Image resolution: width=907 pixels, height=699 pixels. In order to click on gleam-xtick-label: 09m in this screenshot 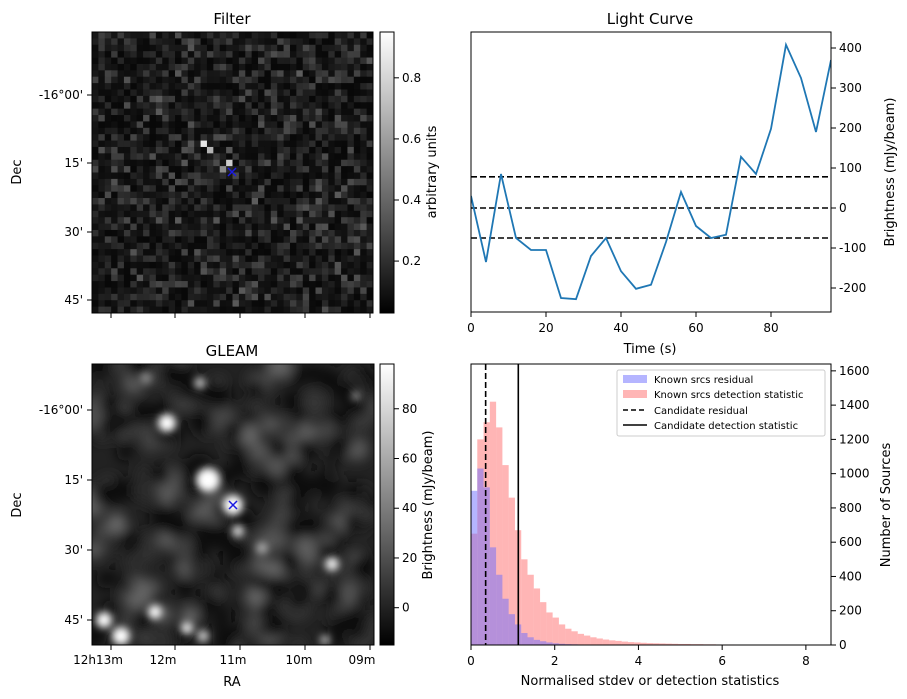, I will do `click(362, 660)`.